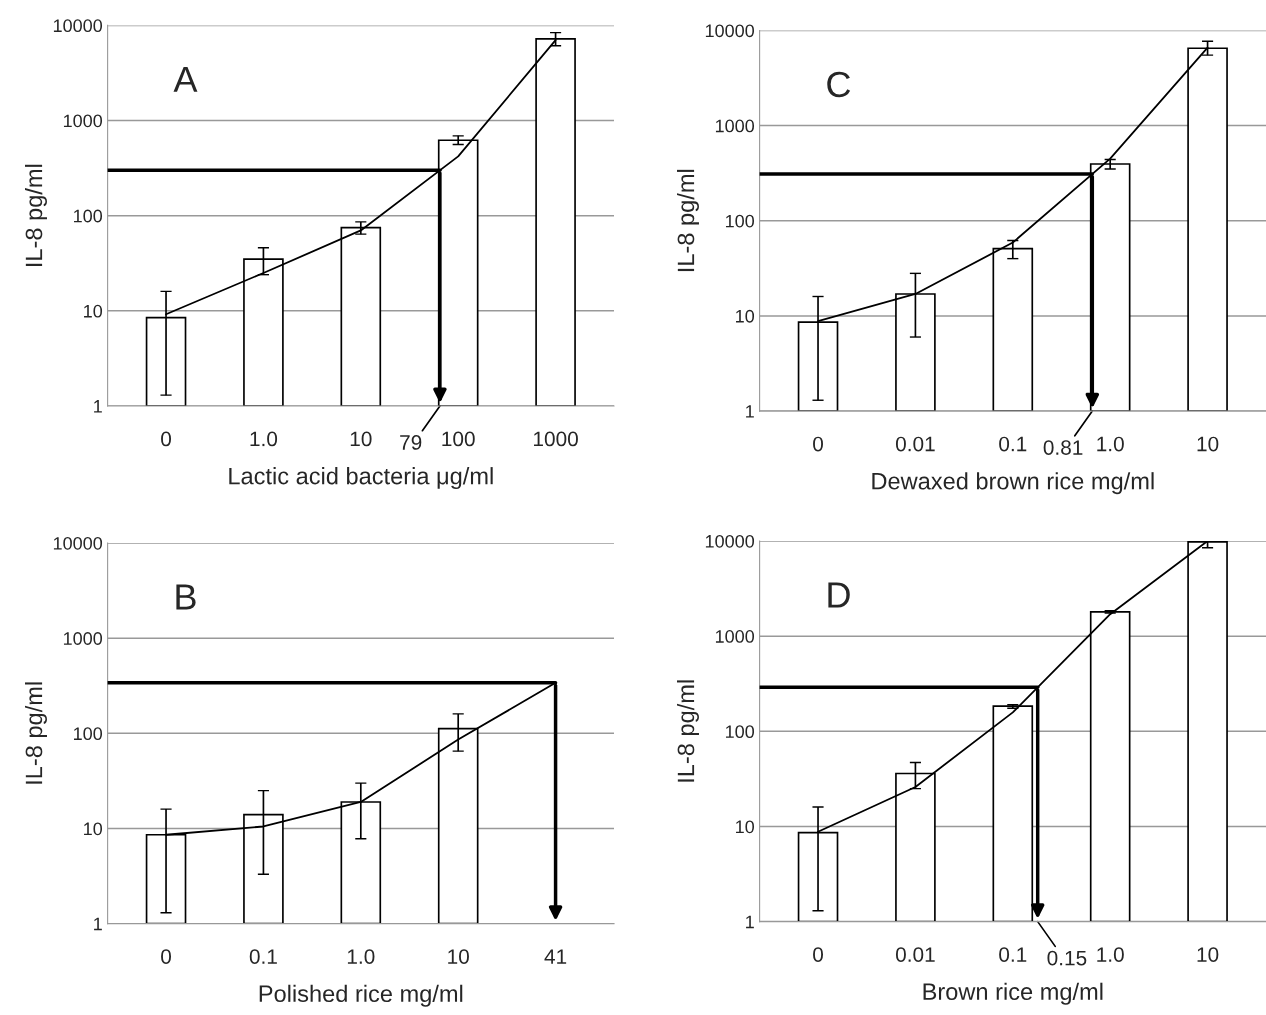 The width and height of the screenshot is (1266, 1015). Describe the element at coordinates (1013, 993) in the screenshot. I see `x-axis-title: Brown rice mg/ml` at that location.